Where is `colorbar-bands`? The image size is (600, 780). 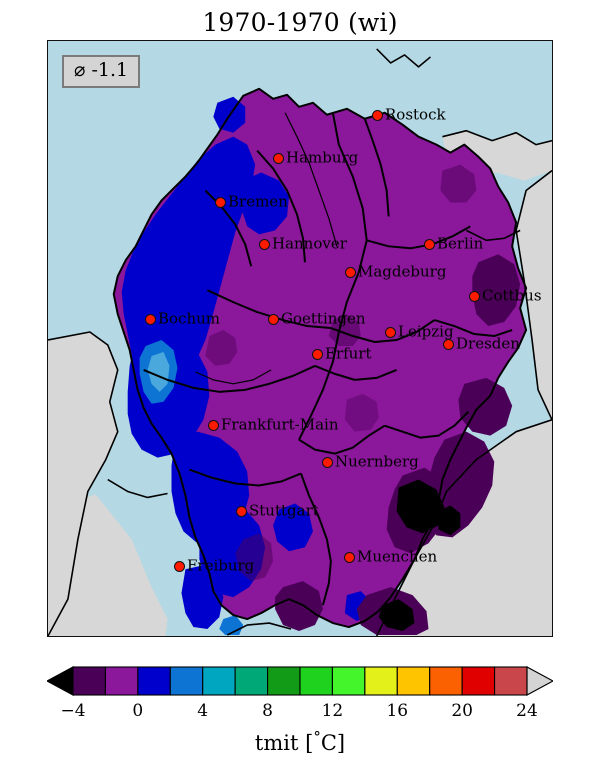
colorbar-bands is located at coordinates (300, 681).